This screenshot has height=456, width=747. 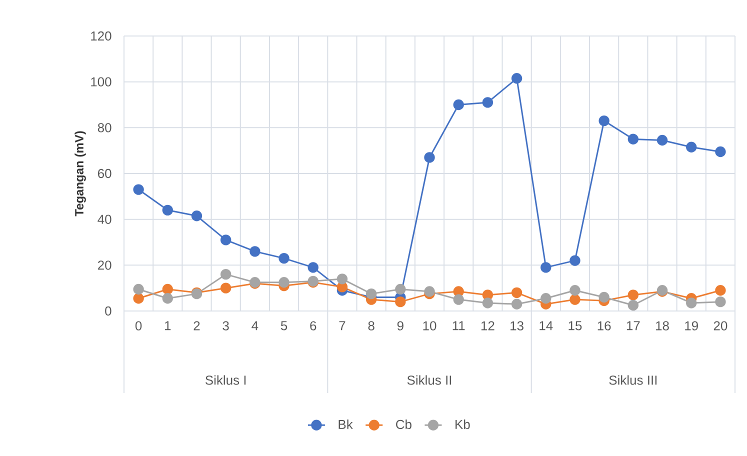 What do you see at coordinates (105, 127) in the screenshot?
I see `y-tick-label: 80` at bounding box center [105, 127].